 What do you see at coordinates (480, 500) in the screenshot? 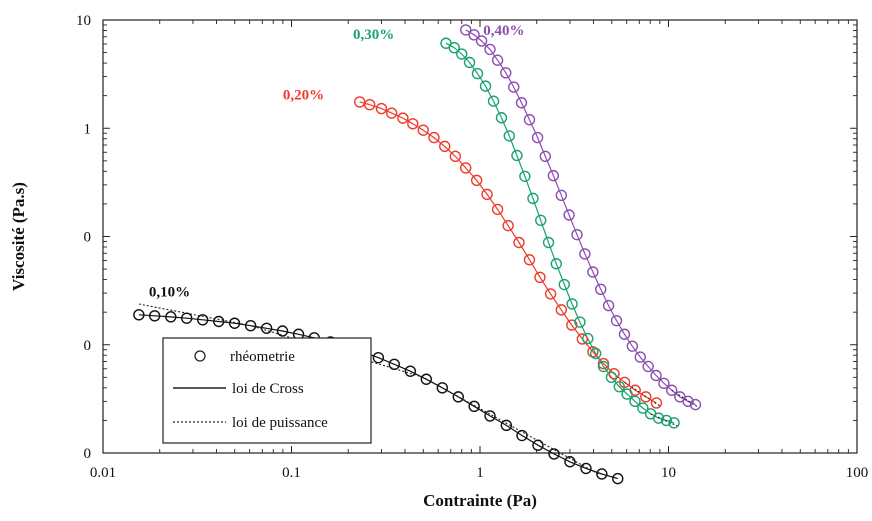
I see `x-axis-title: Contrainte (Pa)` at bounding box center [480, 500].